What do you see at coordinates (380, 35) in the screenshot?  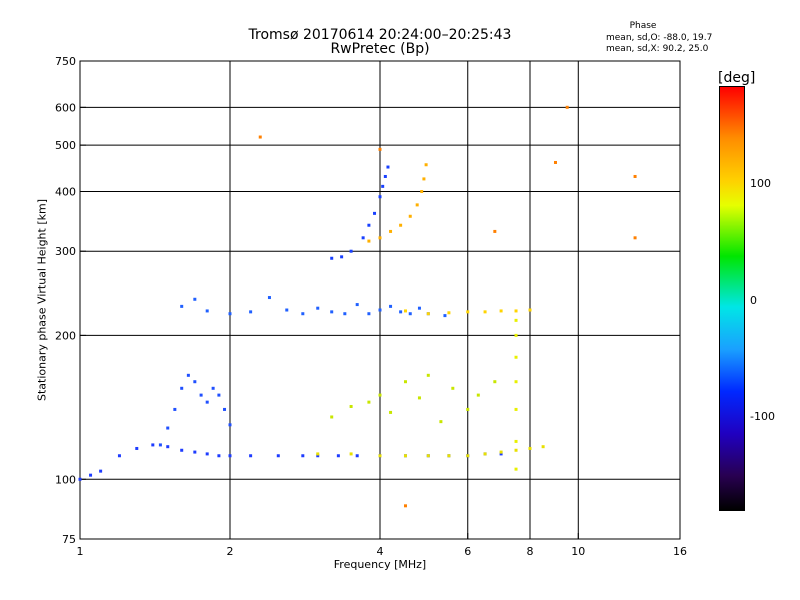 I see `chart-title: Tromsø 20170614 20:24:00–20:25:43` at bounding box center [380, 35].